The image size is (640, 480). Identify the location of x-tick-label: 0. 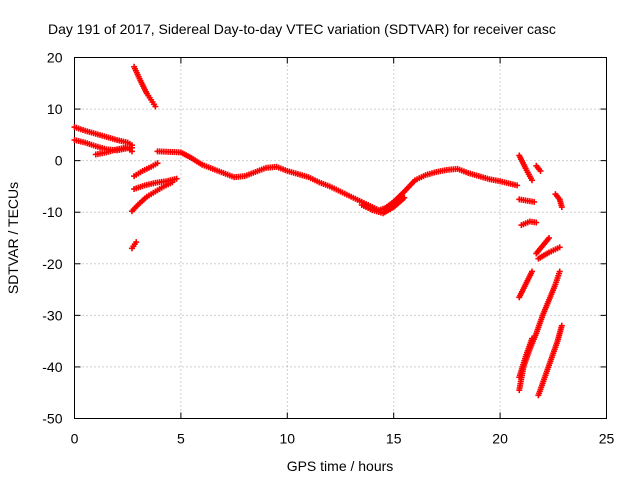
(75, 439).